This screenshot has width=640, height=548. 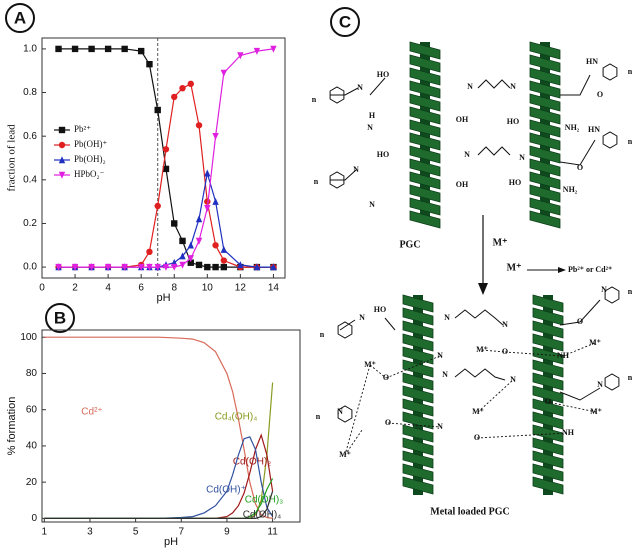 I want to click on x-tick-label: 3, so click(x=90, y=532).